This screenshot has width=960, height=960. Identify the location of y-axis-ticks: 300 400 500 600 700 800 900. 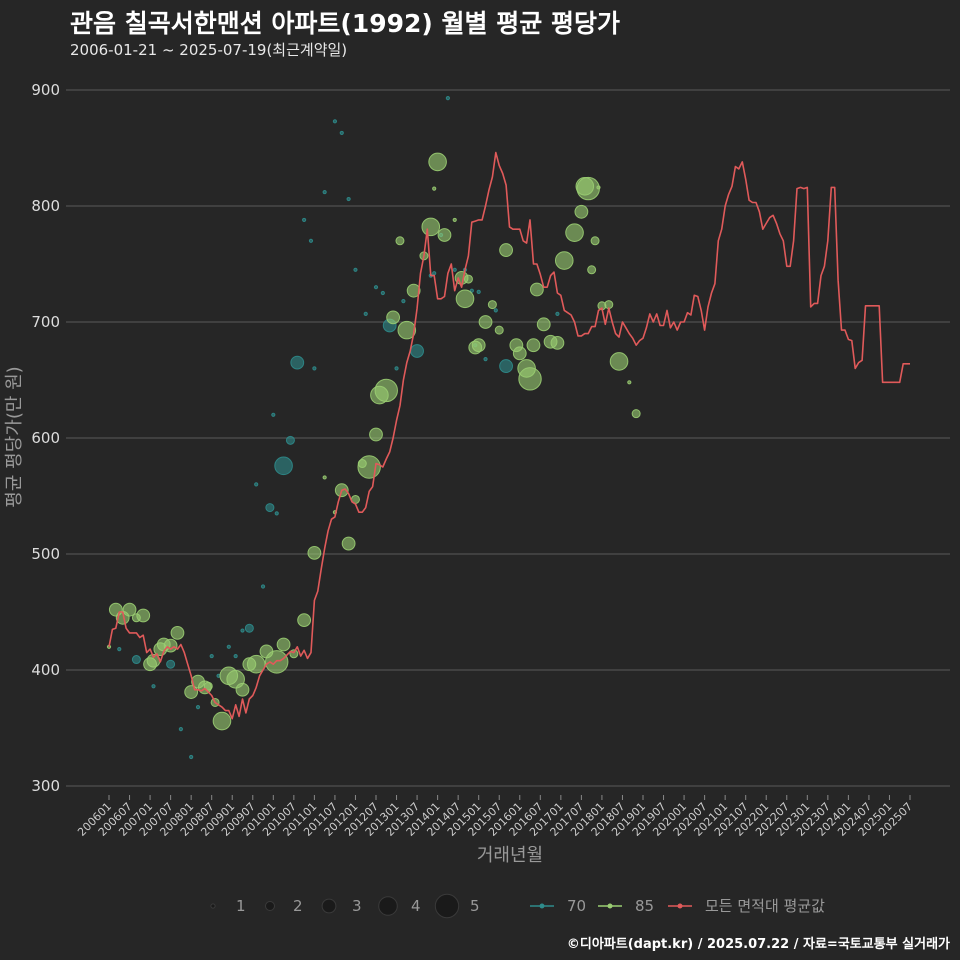
(45, 438).